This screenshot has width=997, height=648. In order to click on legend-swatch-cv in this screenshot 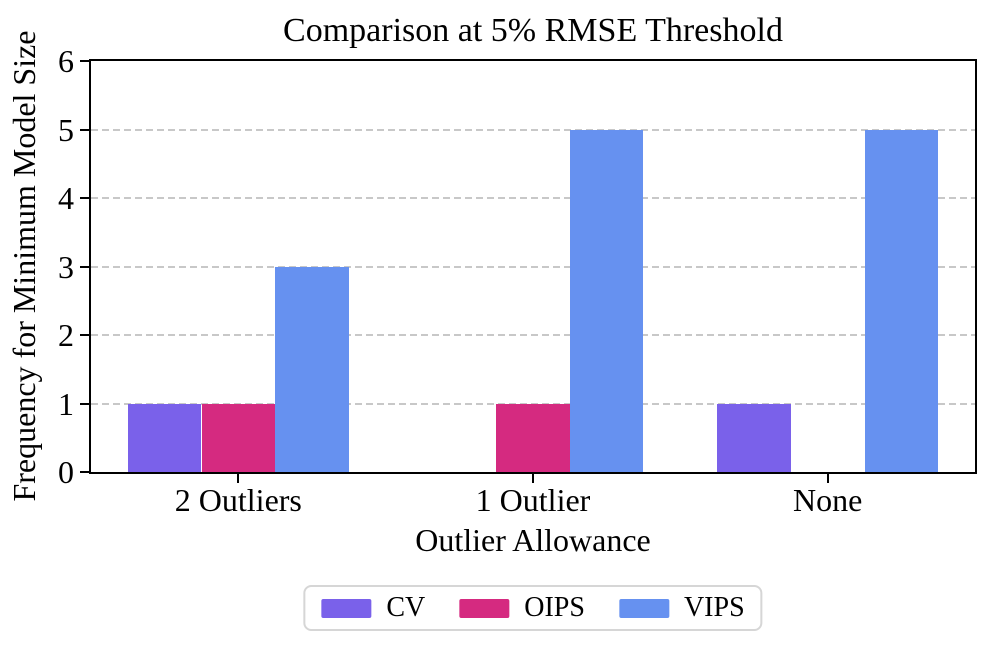, I will do `click(346, 608)`.